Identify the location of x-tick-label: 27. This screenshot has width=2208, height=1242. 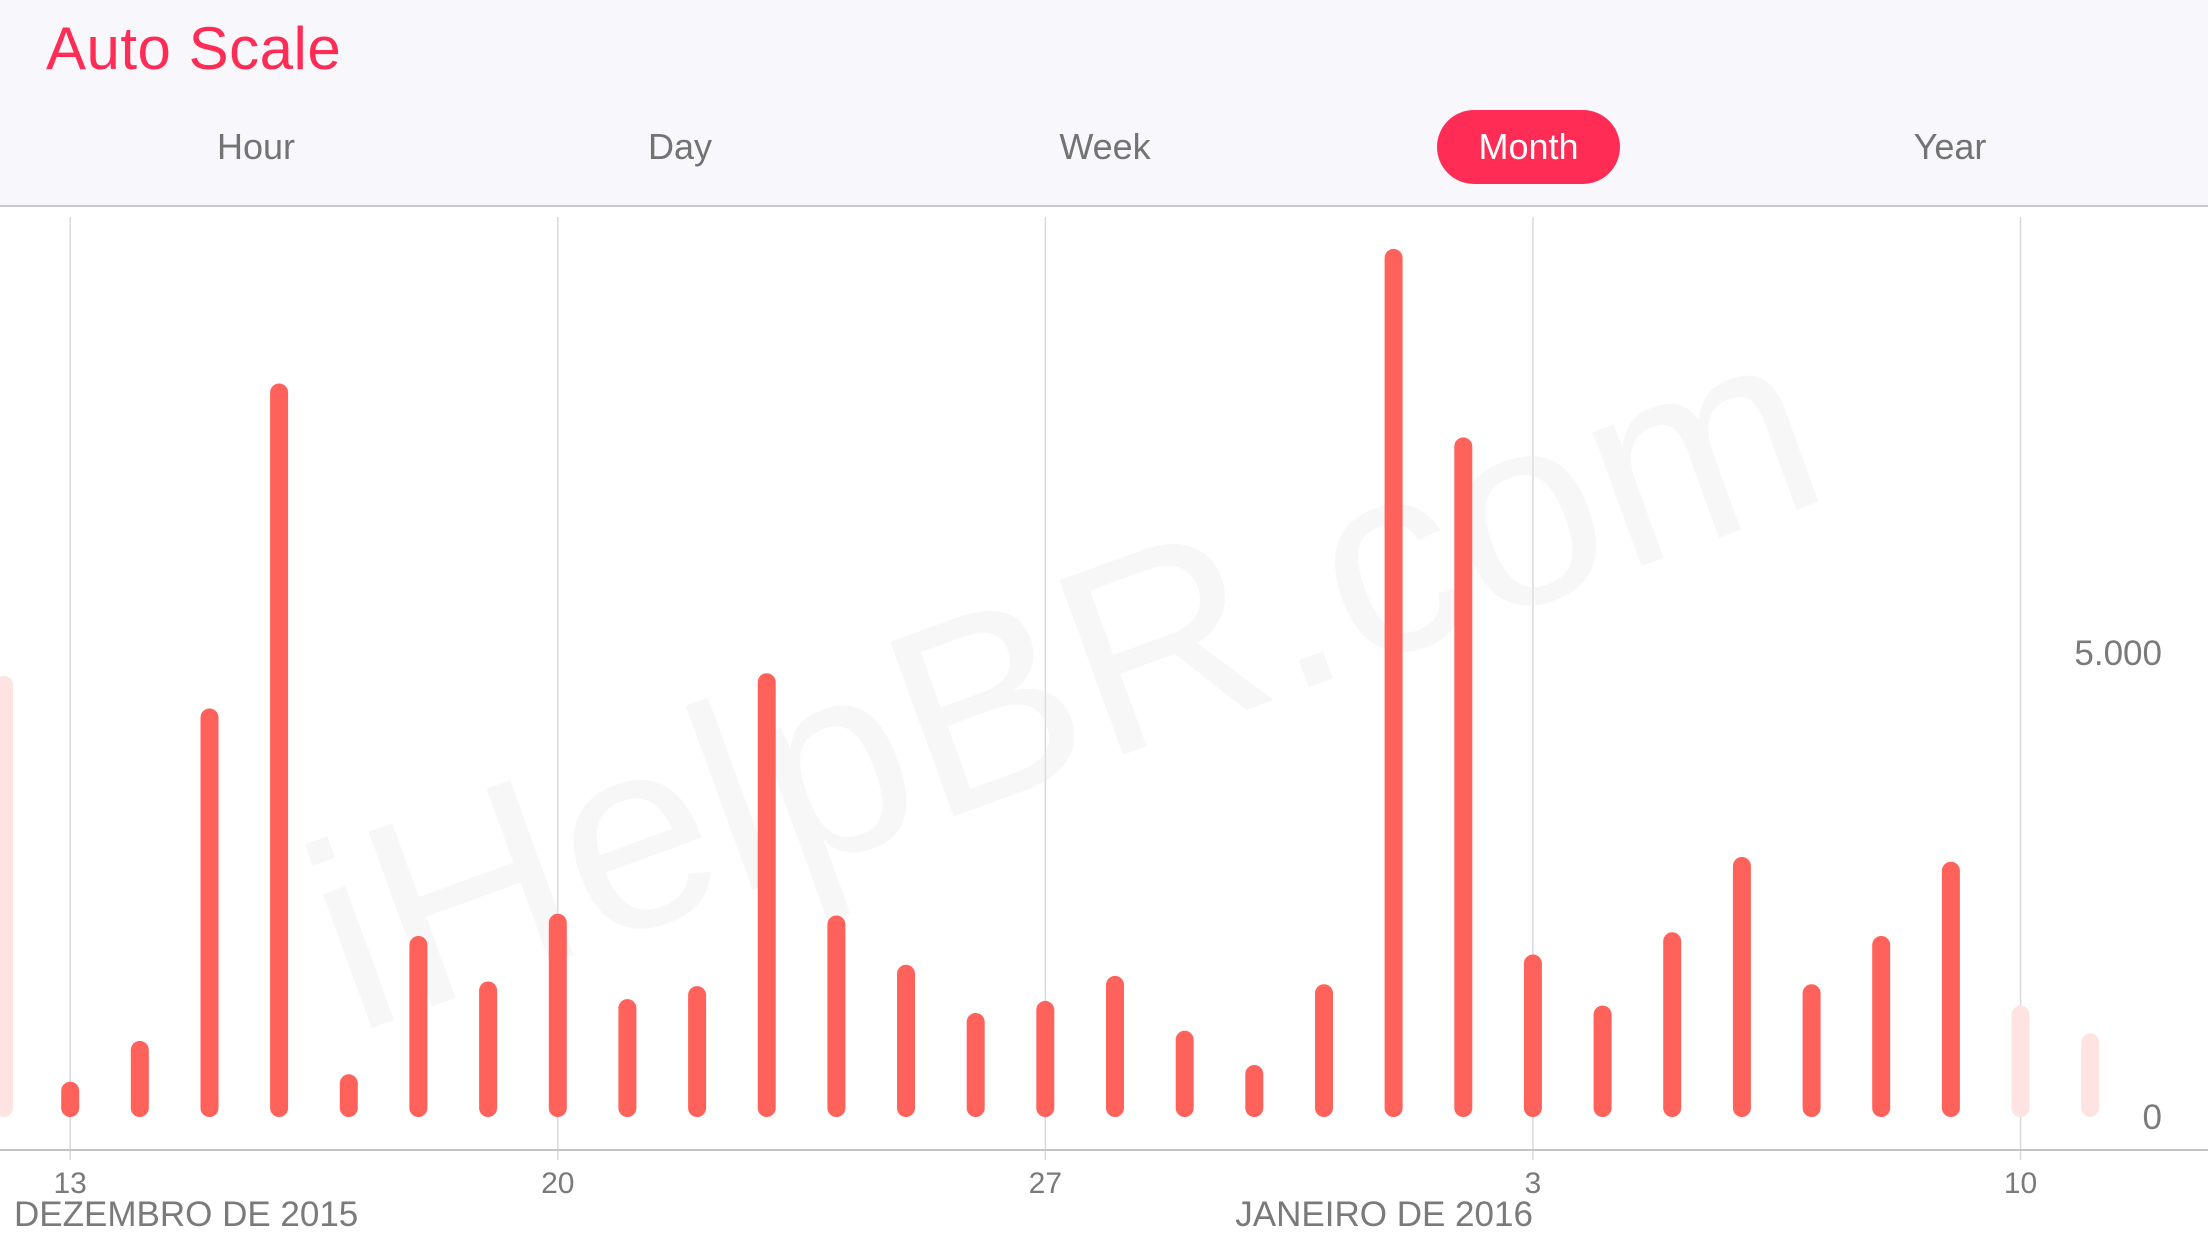
(1045, 1183).